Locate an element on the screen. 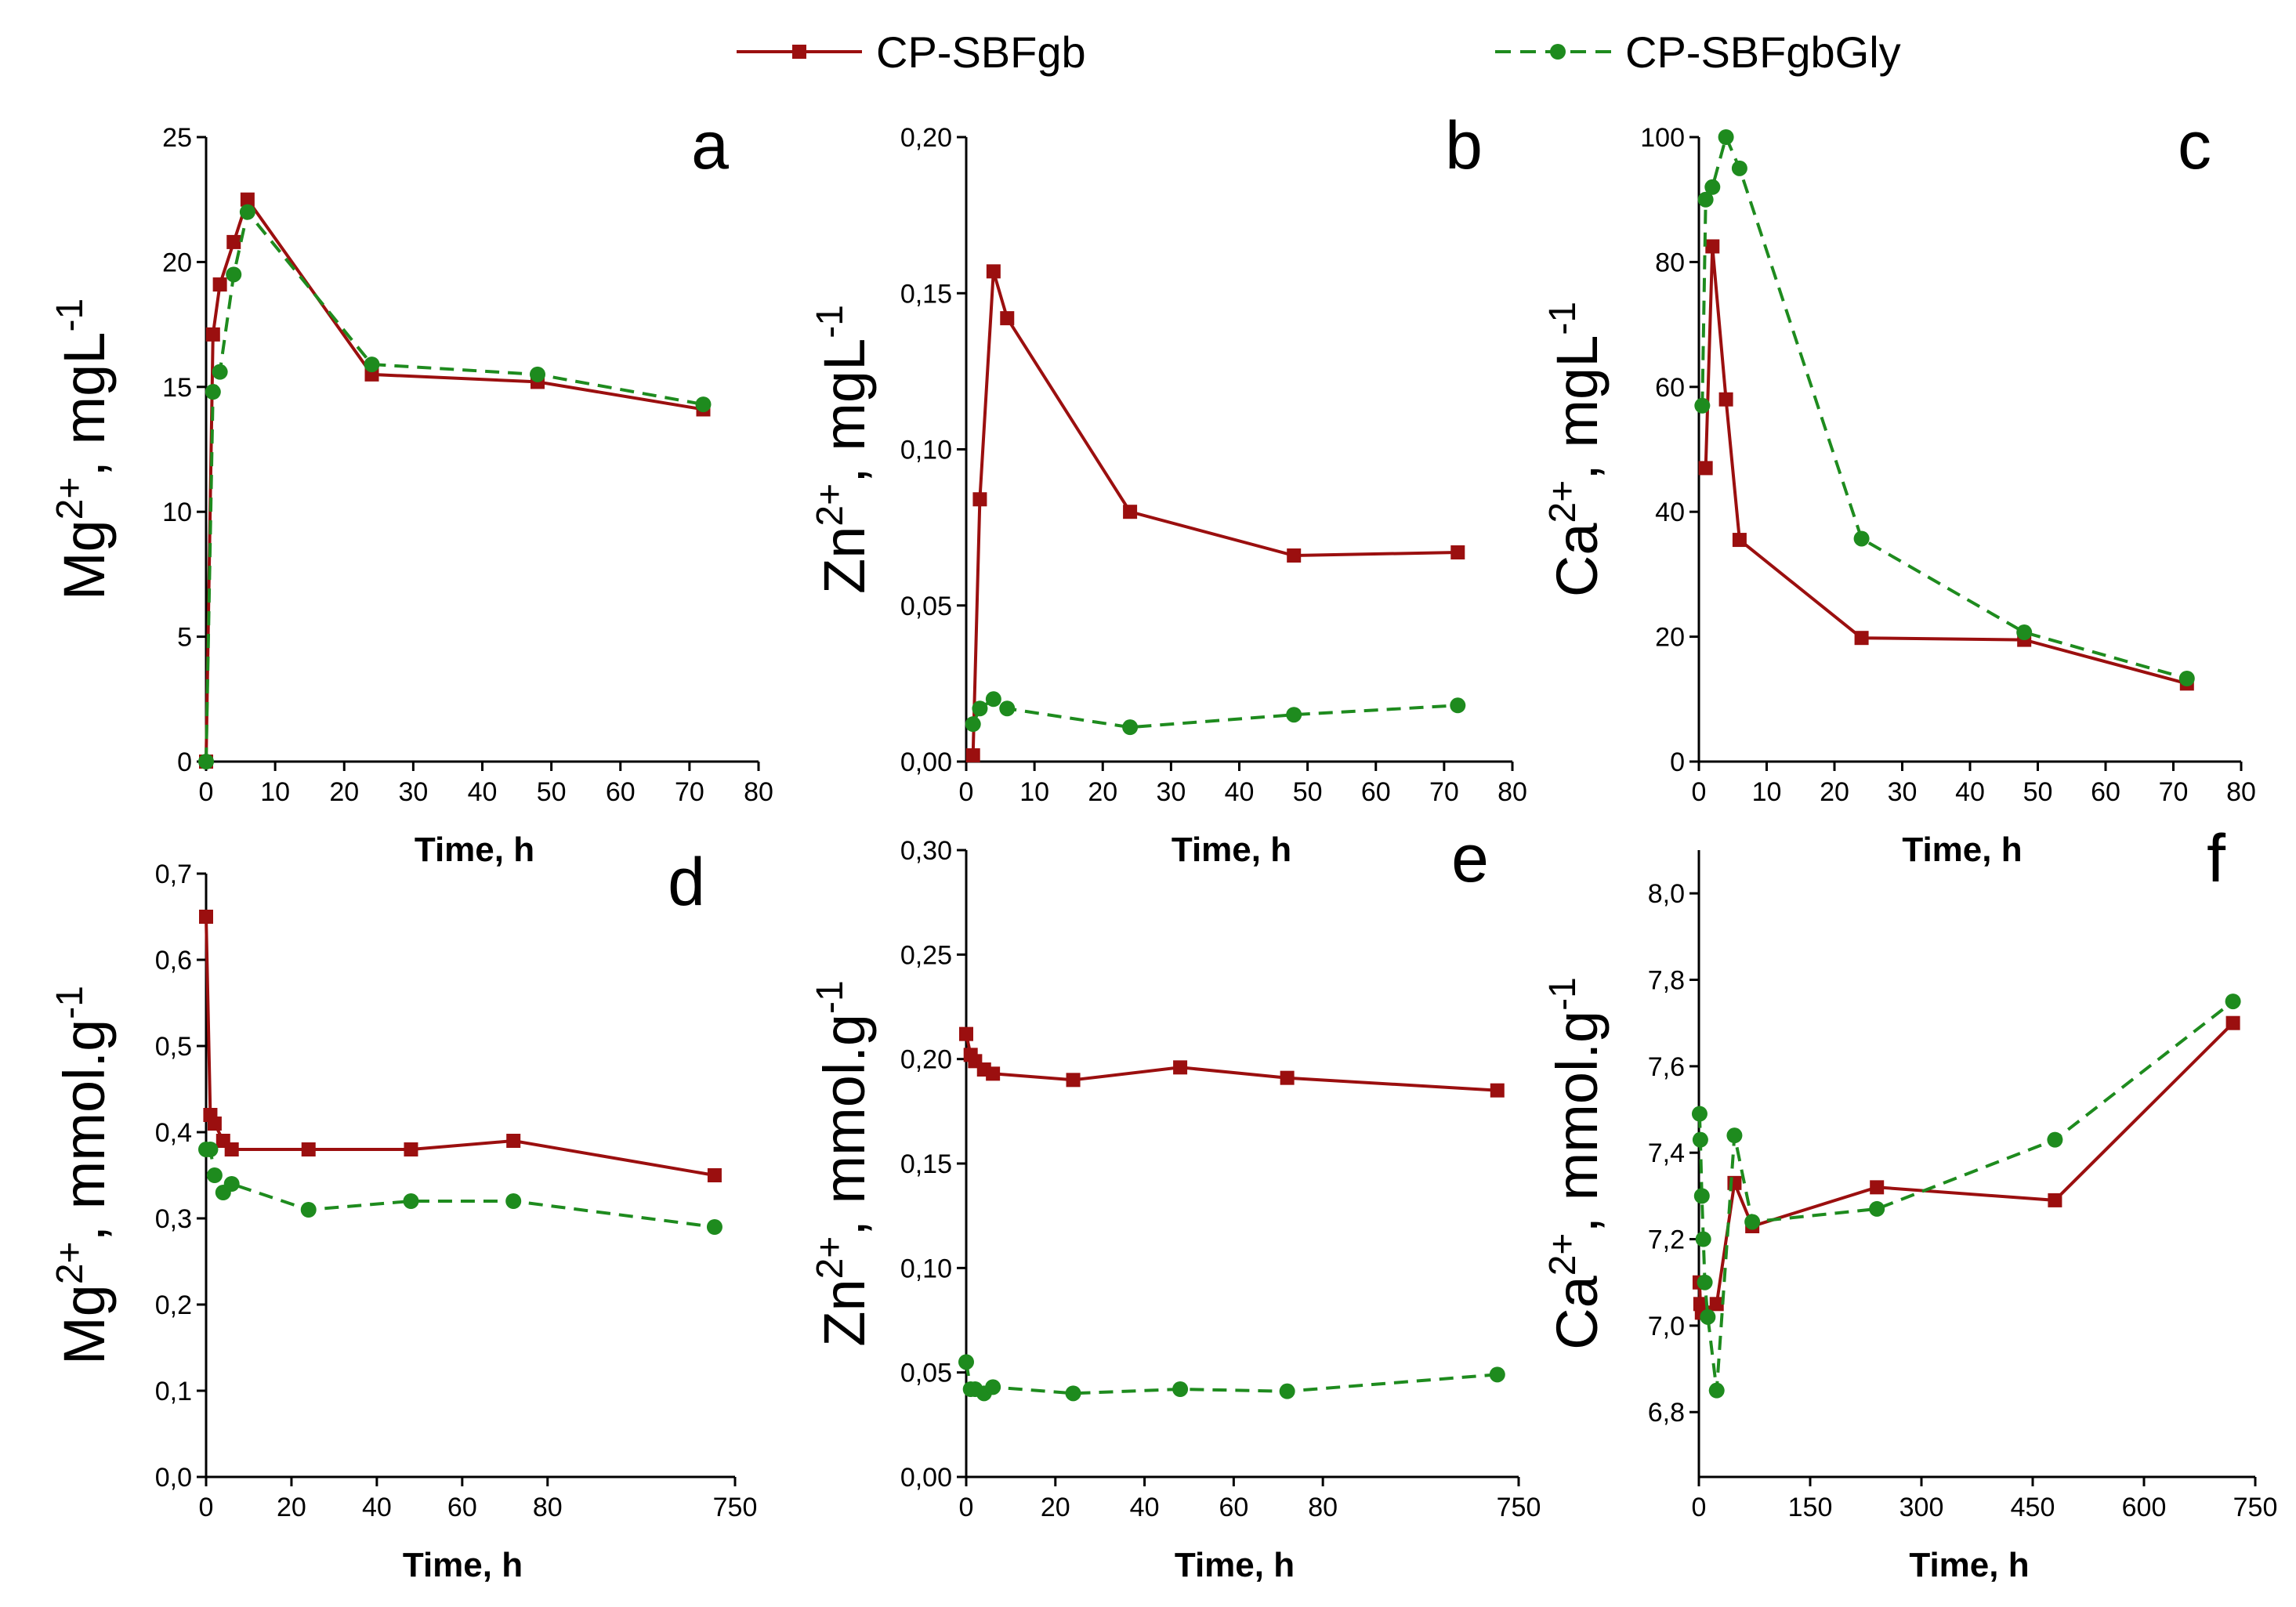 The width and height of the screenshot is (2296, 1607). series-CP-SBFgb is located at coordinates (1946, 465).